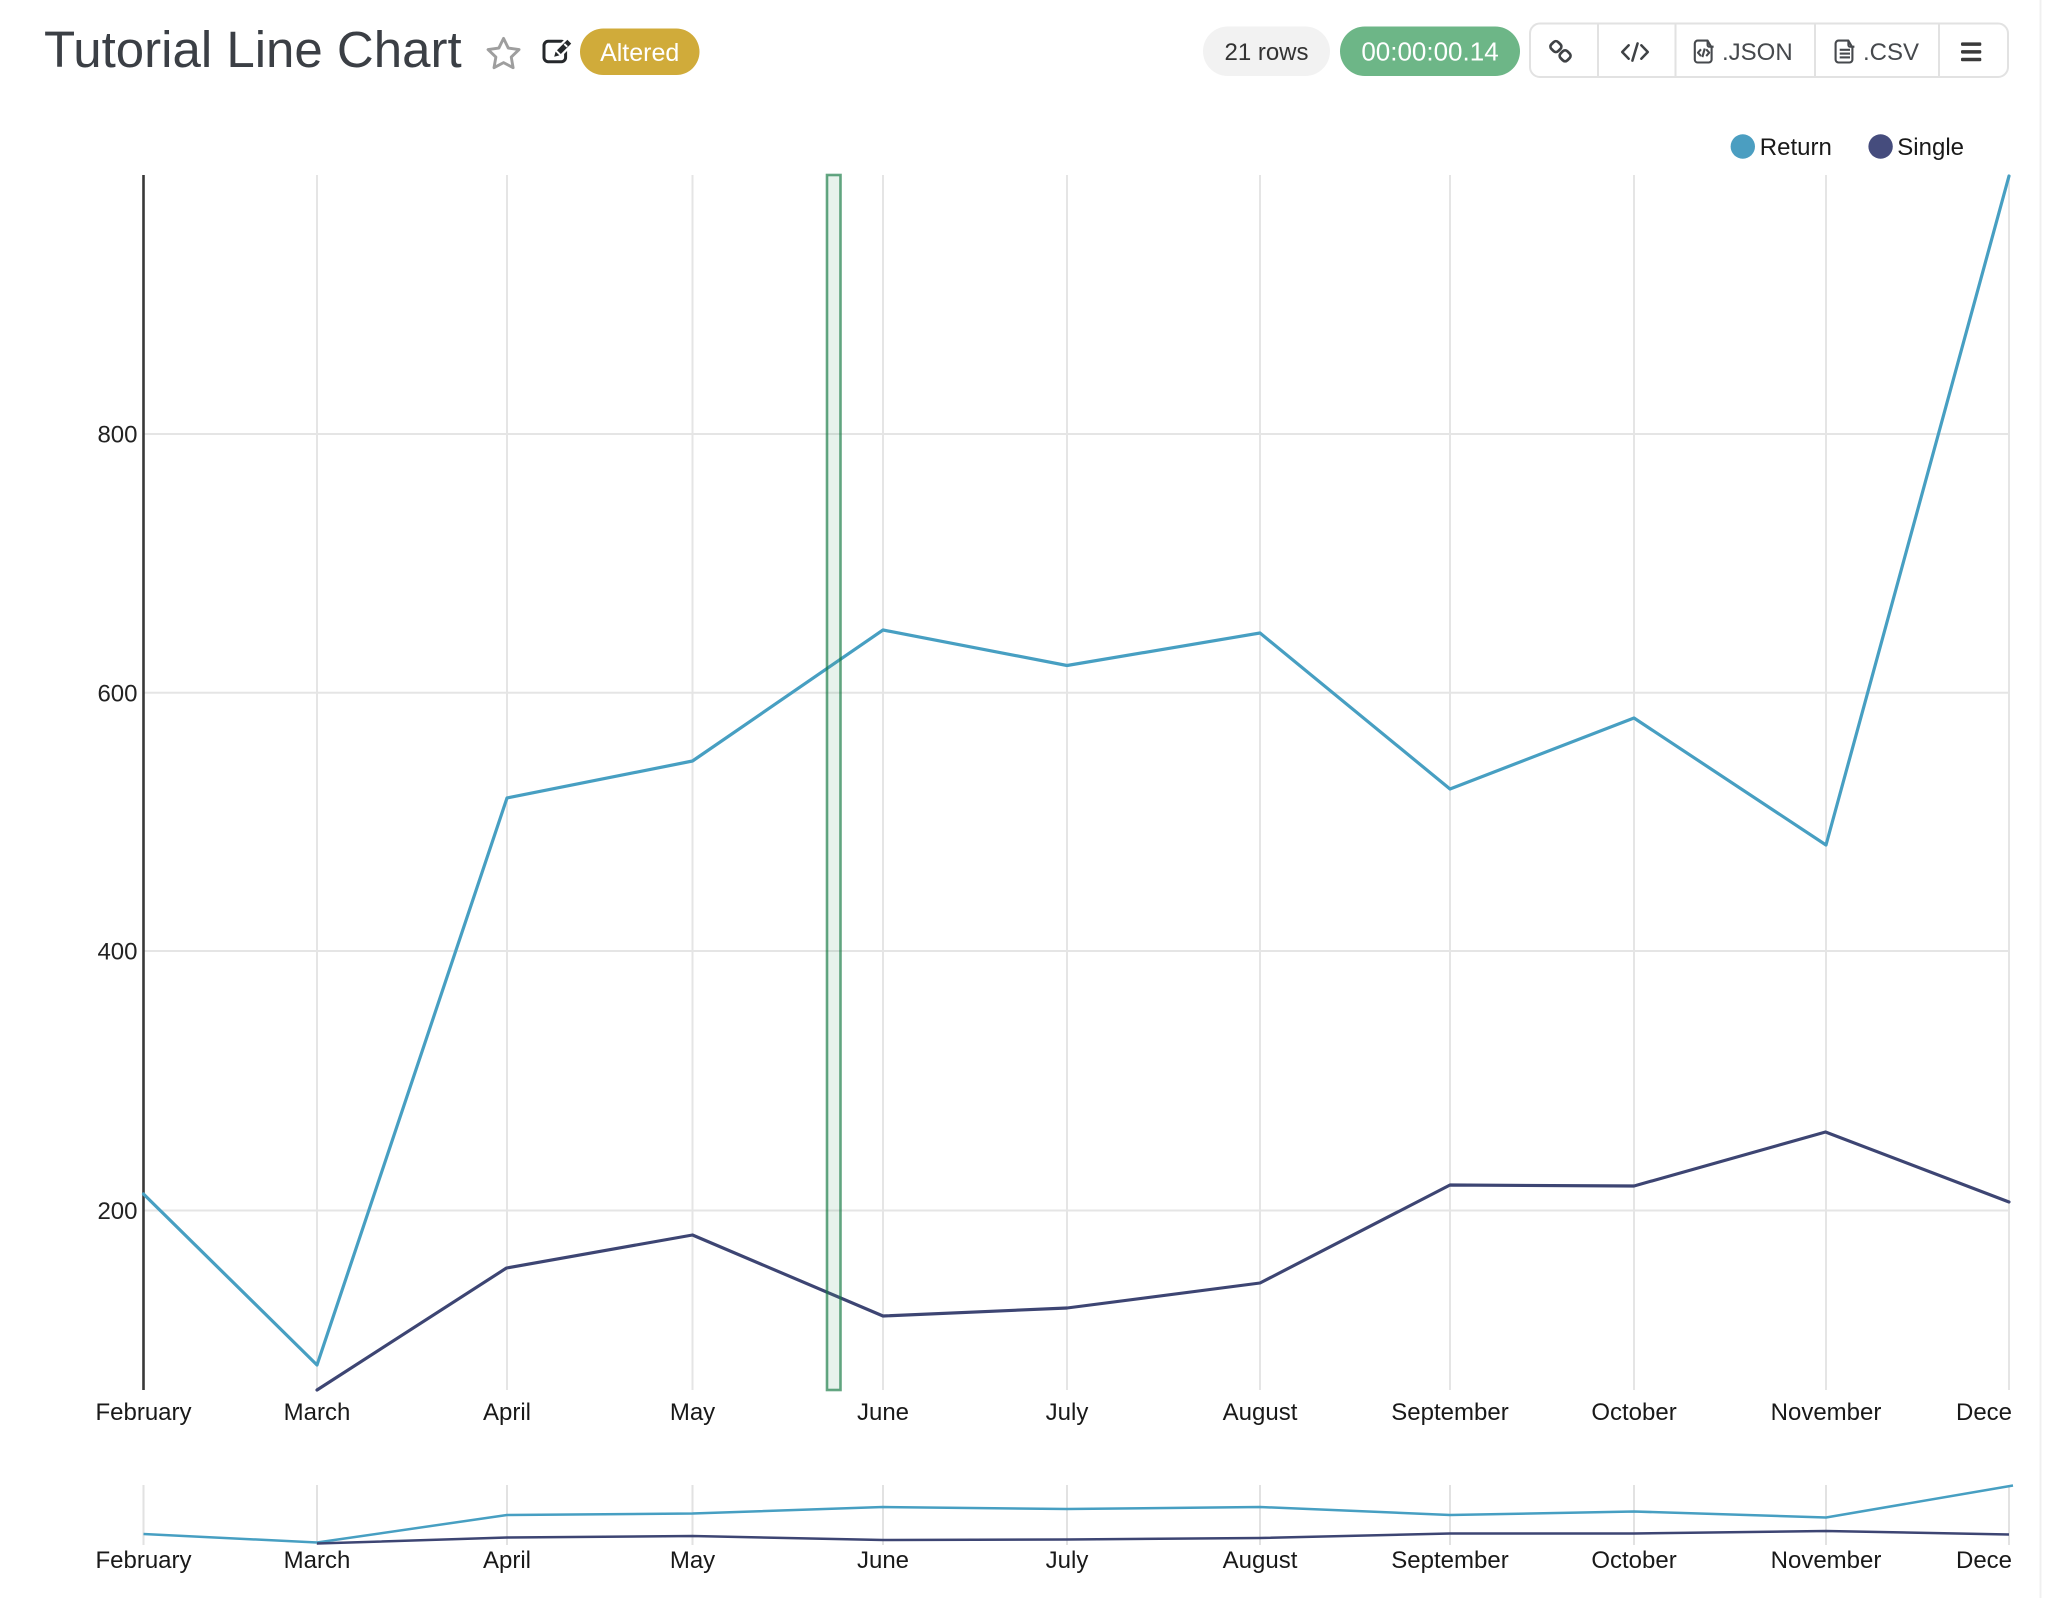  What do you see at coordinates (1930, 147) in the screenshot?
I see `svg-text: Single` at bounding box center [1930, 147].